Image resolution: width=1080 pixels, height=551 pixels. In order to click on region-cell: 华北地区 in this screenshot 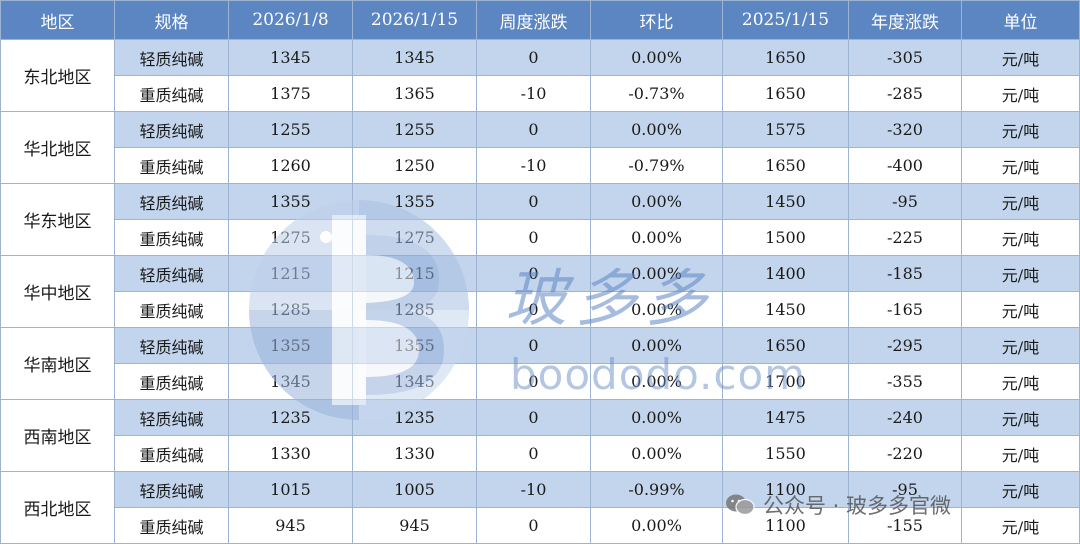, I will do `click(57, 147)`.